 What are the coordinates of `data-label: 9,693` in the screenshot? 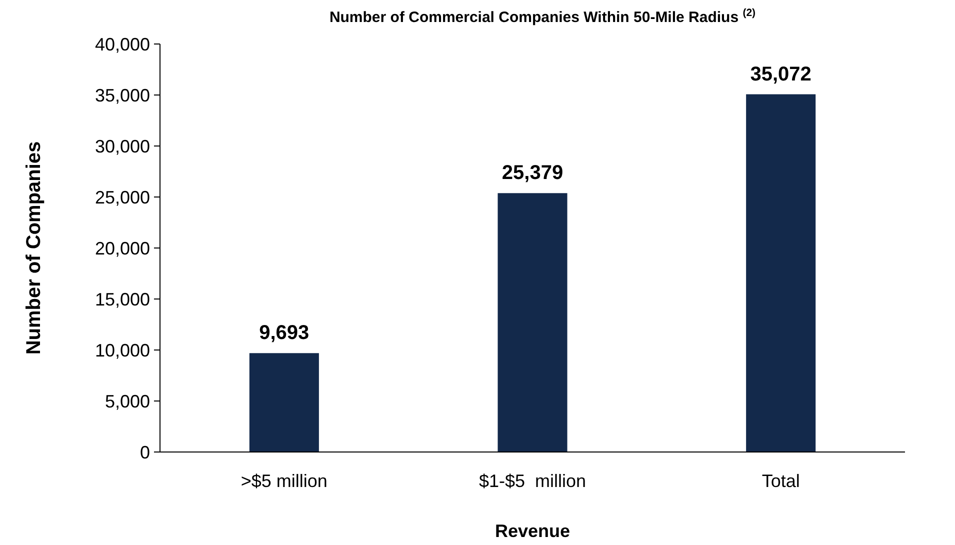 It's located at (284, 333).